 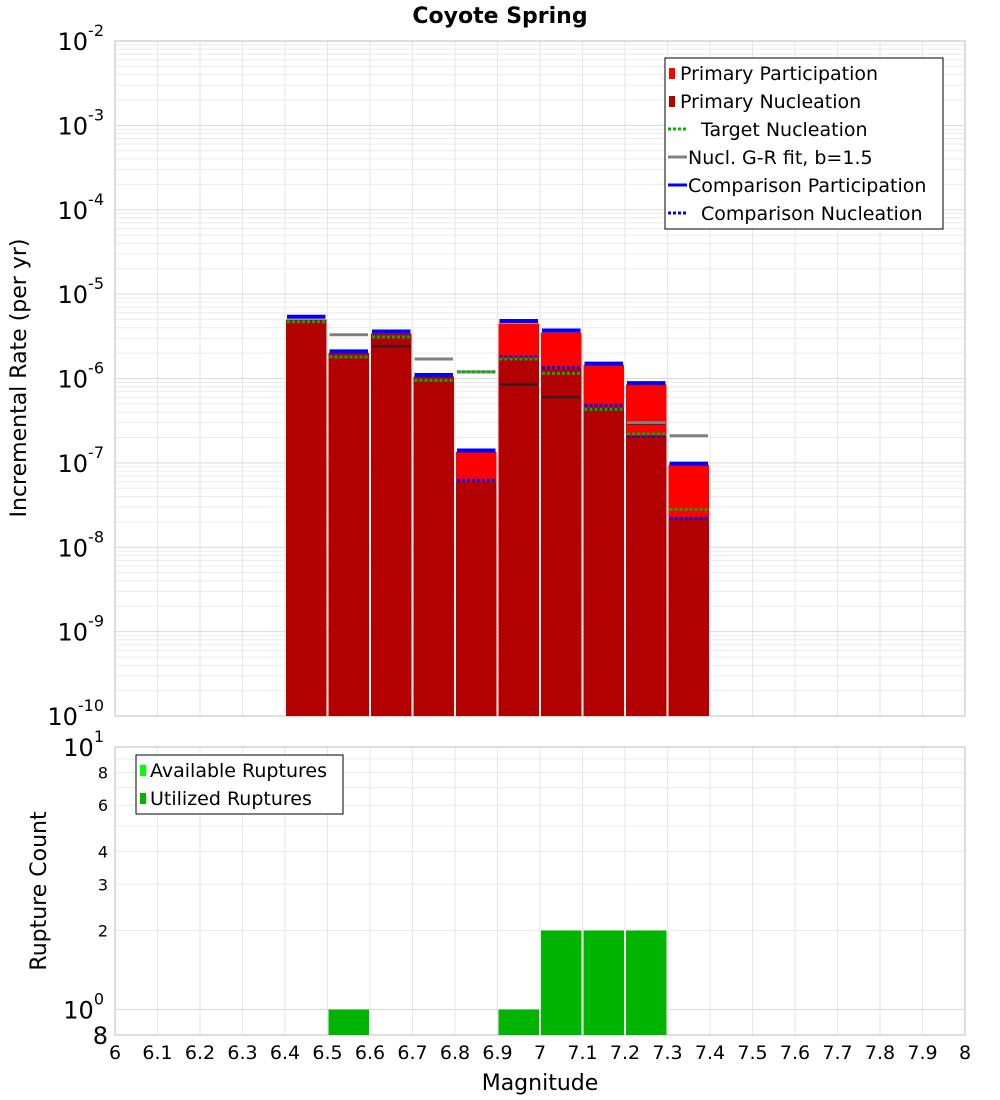 I want to click on x-tick-label: 7.6, so click(x=795, y=1053).